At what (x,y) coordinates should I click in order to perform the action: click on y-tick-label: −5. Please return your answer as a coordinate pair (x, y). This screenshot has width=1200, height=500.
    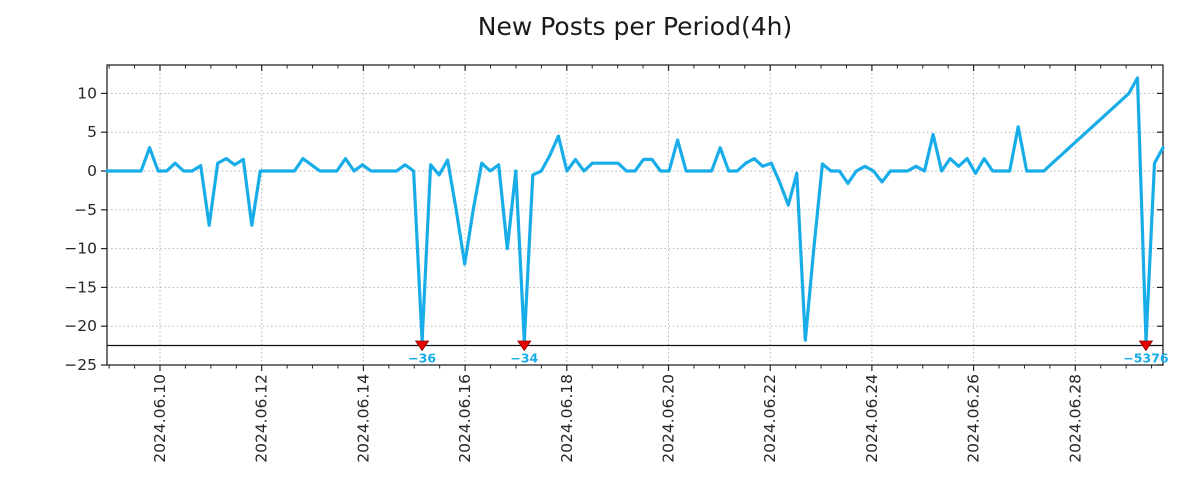
    Looking at the image, I should click on (85, 210).